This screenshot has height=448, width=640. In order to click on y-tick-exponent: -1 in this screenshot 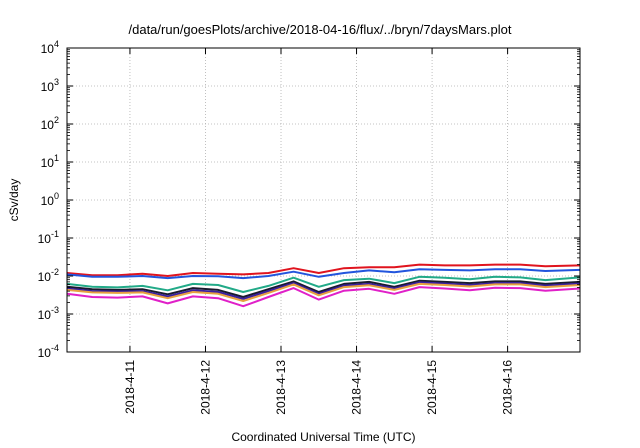, I will do `click(55, 234)`.